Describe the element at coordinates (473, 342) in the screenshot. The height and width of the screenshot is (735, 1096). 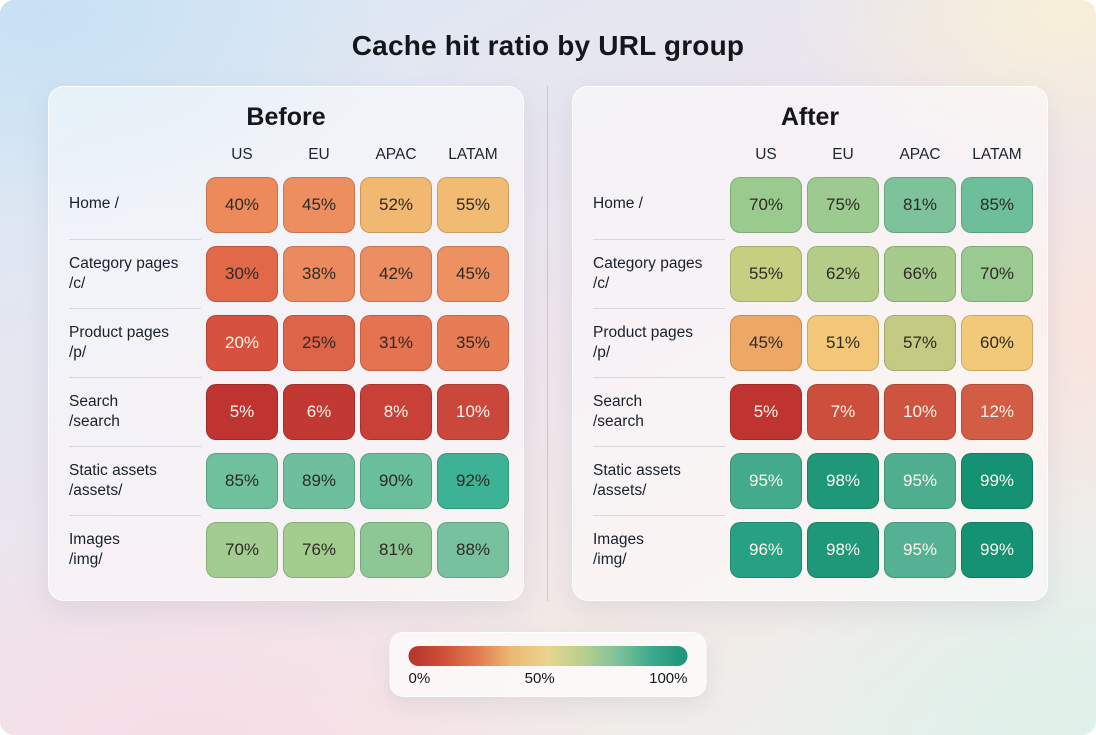
I see `heatmap-cell: 35%` at that location.